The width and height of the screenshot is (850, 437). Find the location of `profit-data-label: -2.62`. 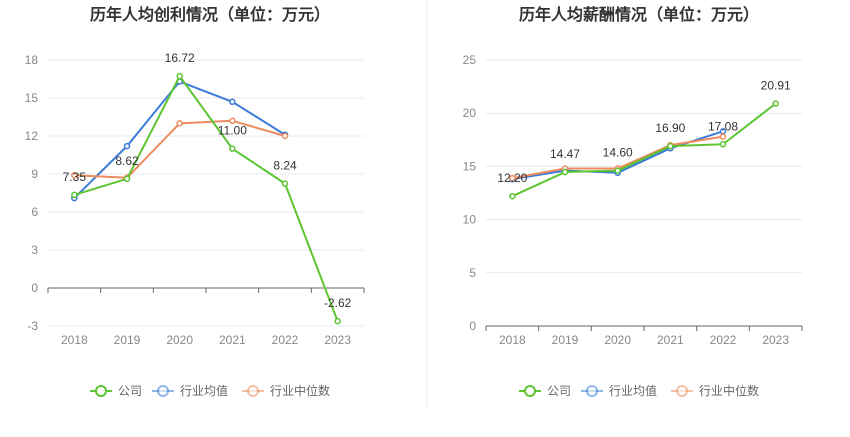

profit-data-label: -2.62 is located at coordinates (338, 303).